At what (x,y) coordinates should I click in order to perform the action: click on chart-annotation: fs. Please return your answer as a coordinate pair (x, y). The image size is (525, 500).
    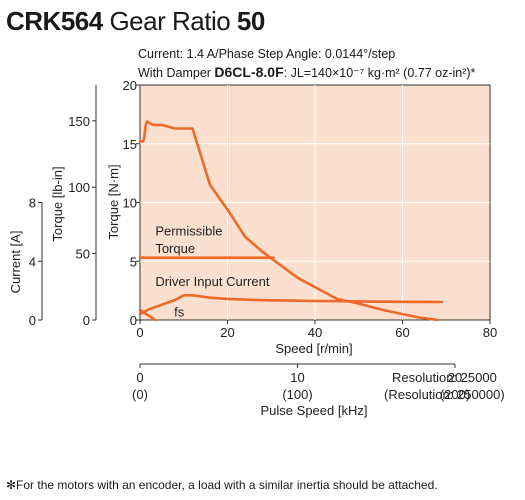
    Looking at the image, I should click on (179, 311).